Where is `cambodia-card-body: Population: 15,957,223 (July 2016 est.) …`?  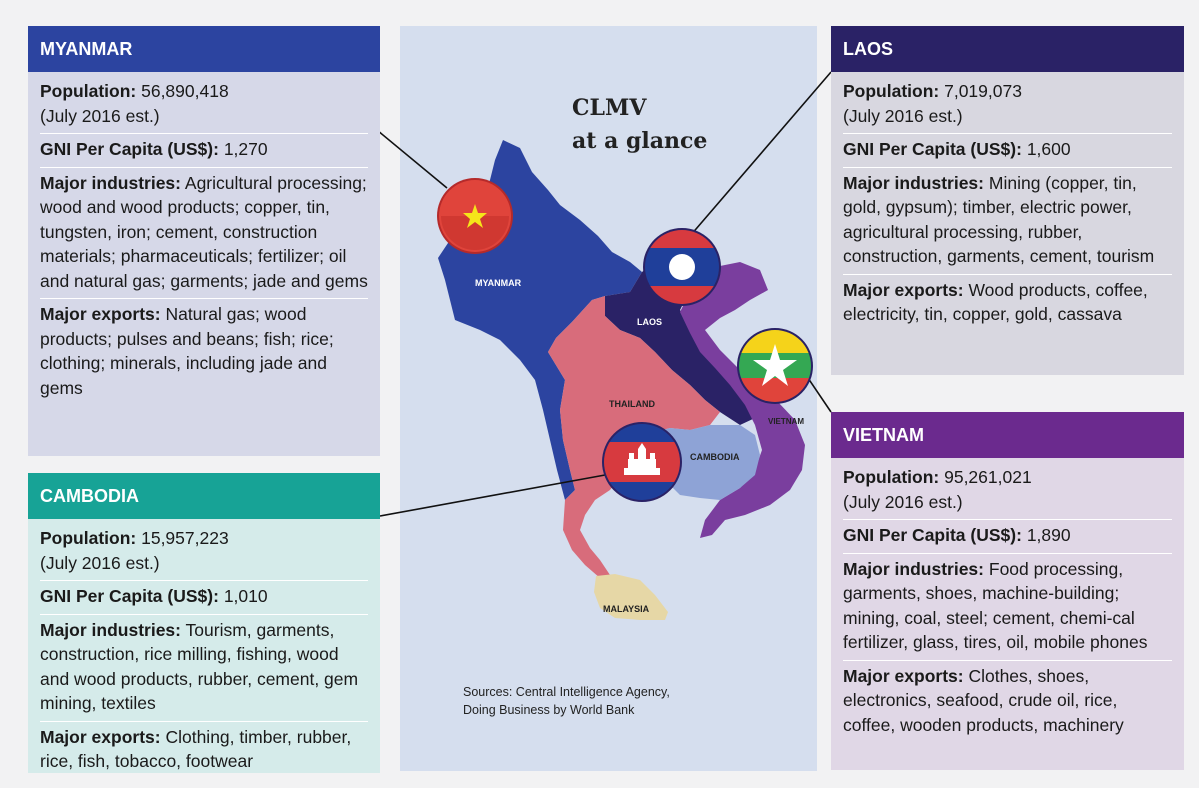 cambodia-card-body: Population: 15,957,223 (July 2016 est.) … is located at coordinates (204, 646).